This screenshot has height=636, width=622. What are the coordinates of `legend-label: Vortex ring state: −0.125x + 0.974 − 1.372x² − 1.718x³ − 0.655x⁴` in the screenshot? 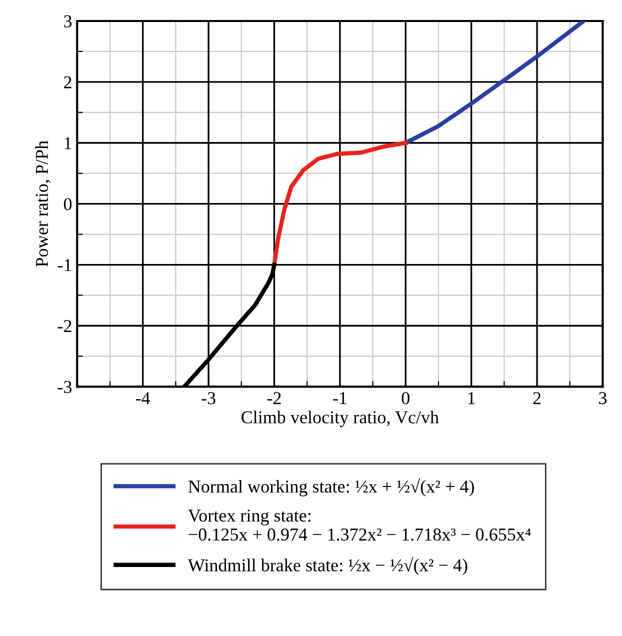 It's located at (359, 525).